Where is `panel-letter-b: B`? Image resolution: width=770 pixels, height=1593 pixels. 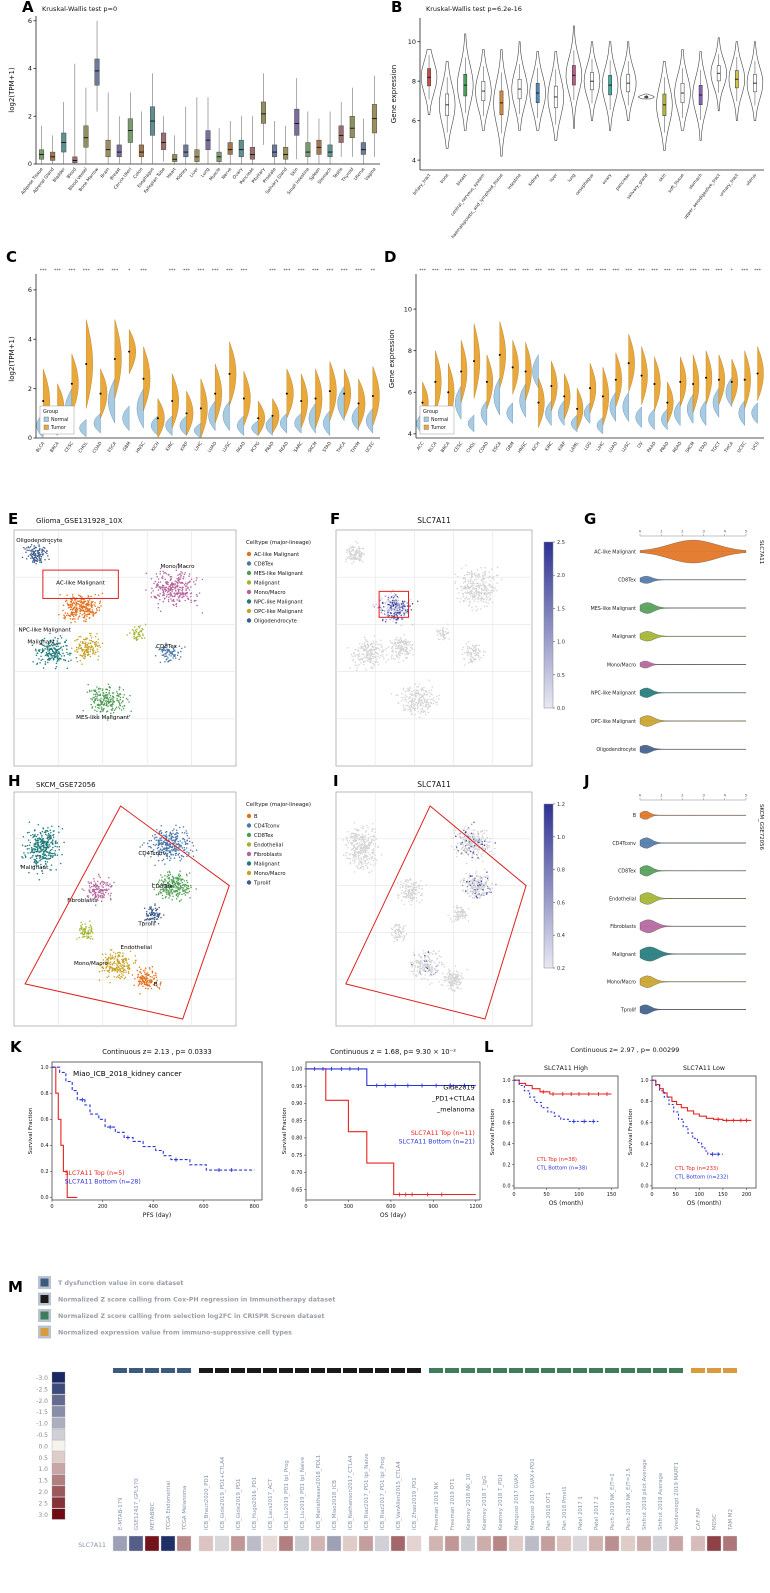
panel-letter-b: B is located at coordinates (397, 8).